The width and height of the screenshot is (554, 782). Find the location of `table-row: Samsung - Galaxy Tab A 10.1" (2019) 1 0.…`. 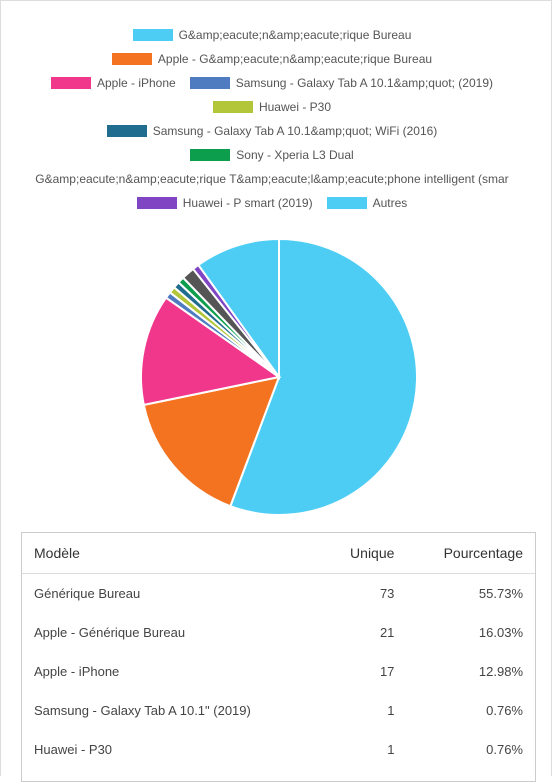

table-row: Samsung - Galaxy Tab A 10.1" (2019) 1 0.… is located at coordinates (278, 710).